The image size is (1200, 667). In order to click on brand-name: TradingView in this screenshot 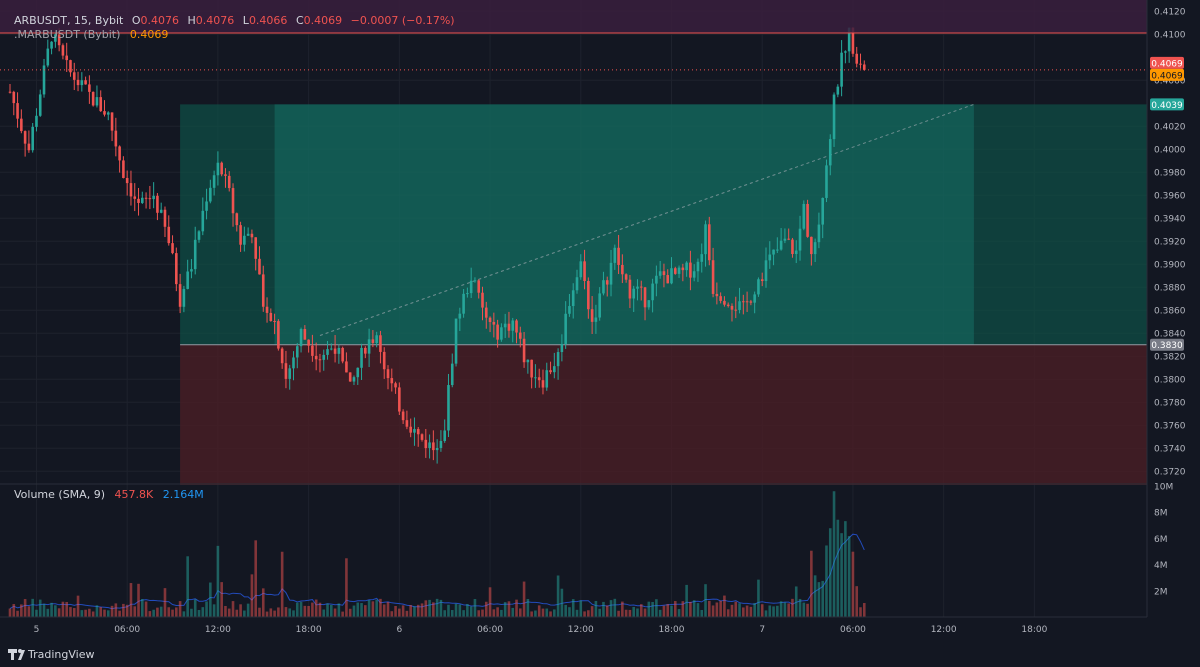, I will do `click(60, 654)`.